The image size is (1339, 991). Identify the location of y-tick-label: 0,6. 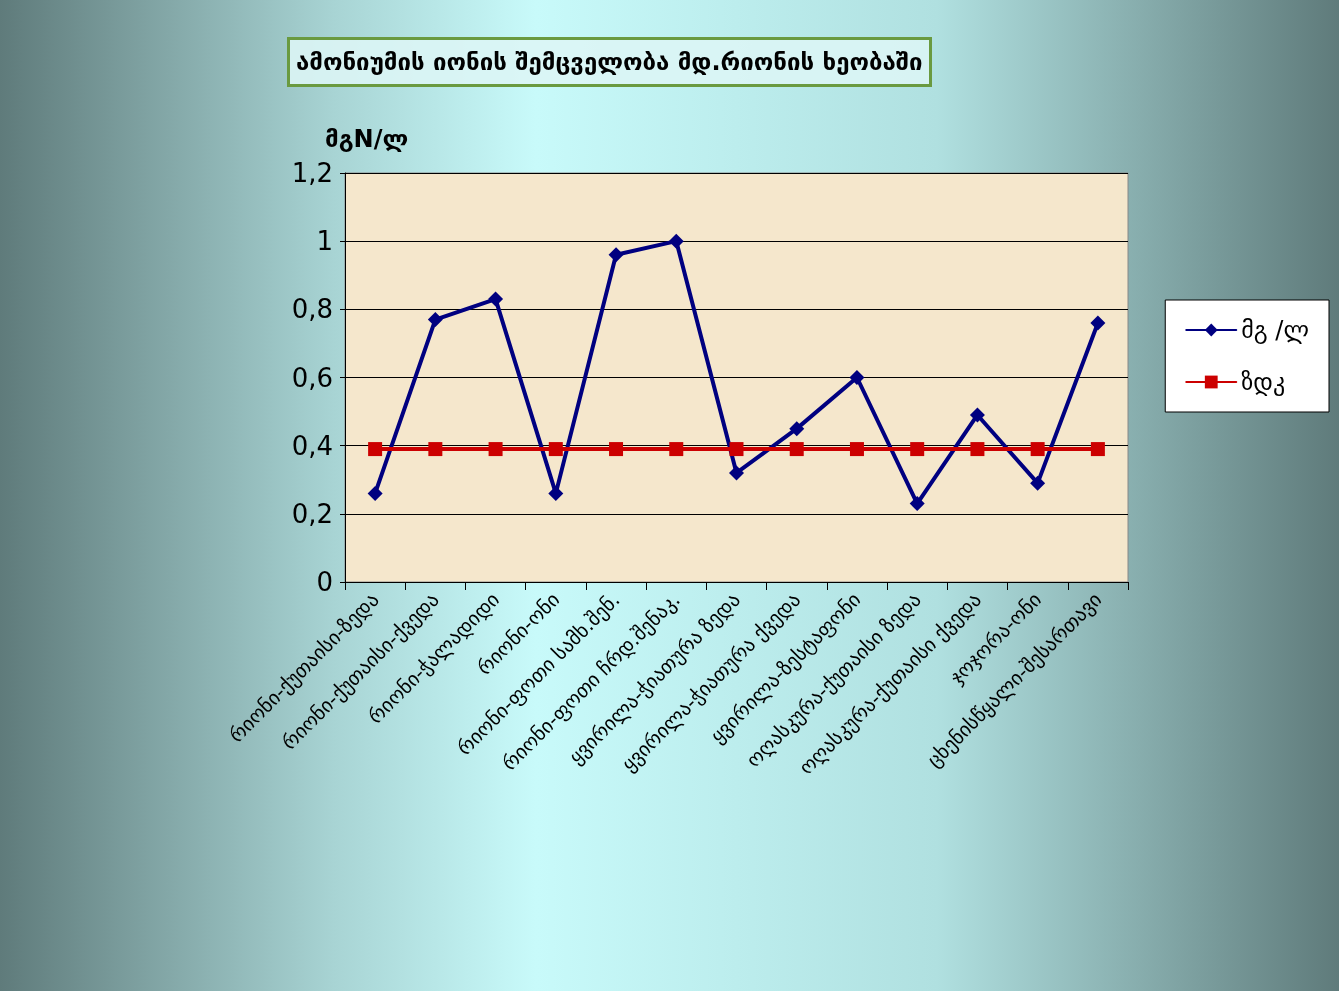
(312, 377).